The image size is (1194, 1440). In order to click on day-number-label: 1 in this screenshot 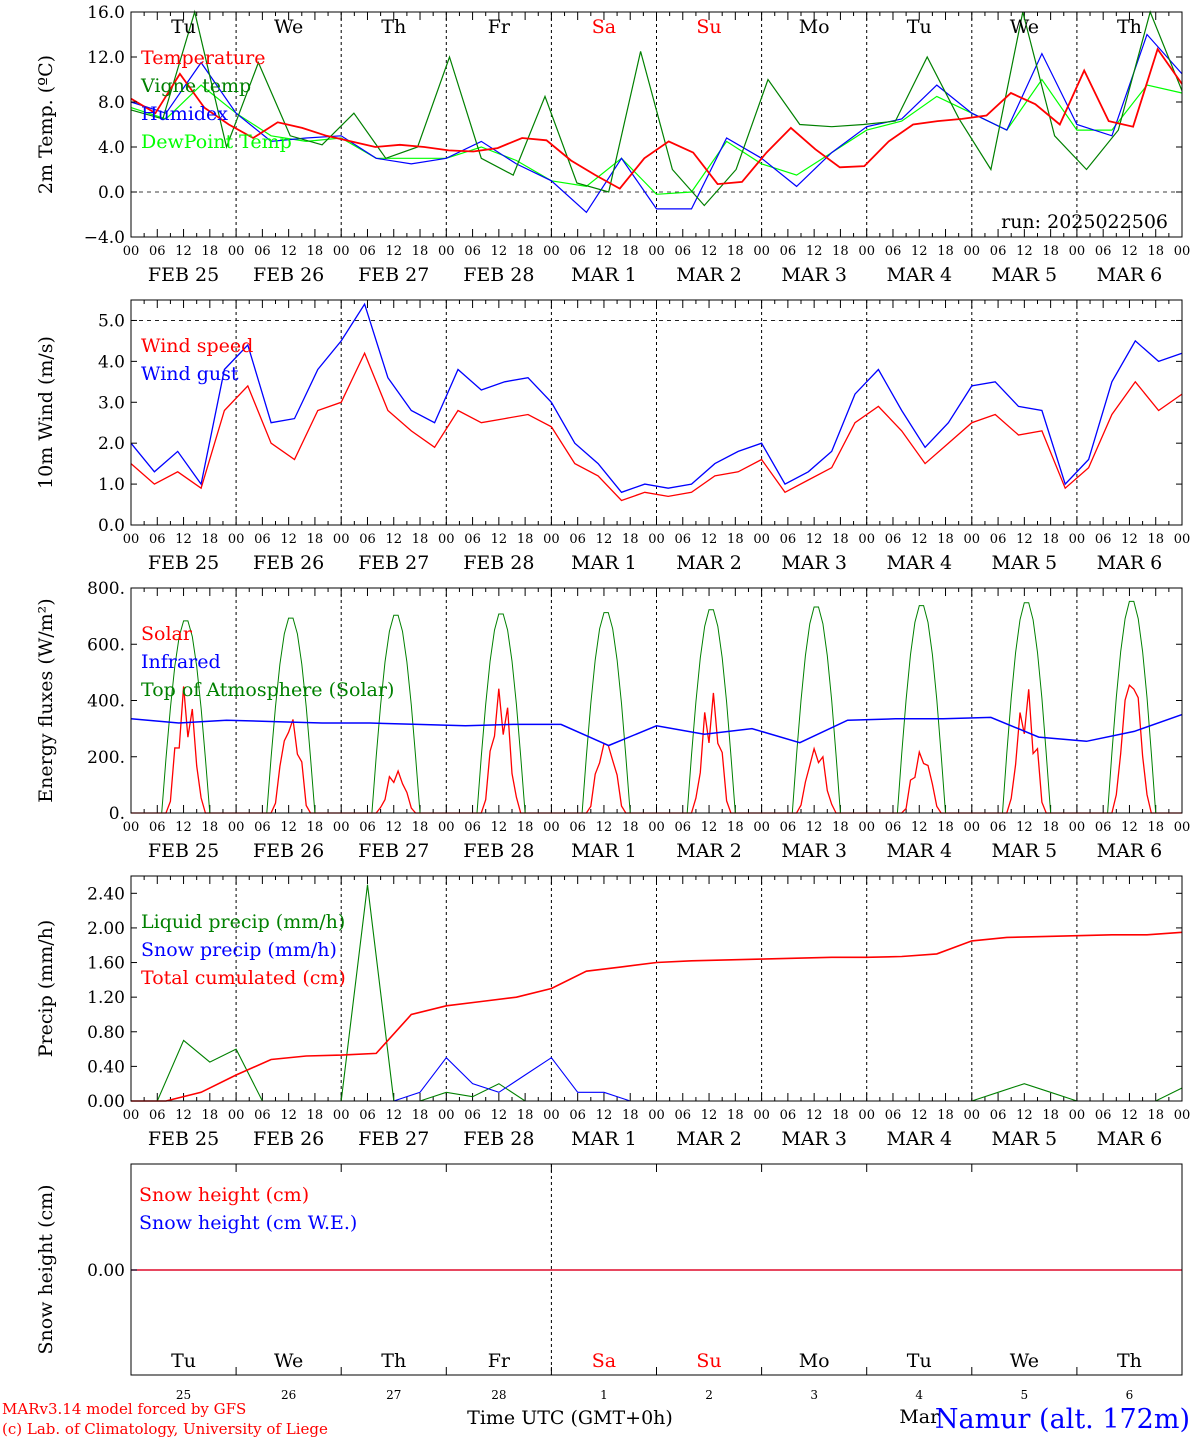, I will do `click(604, 1395)`.